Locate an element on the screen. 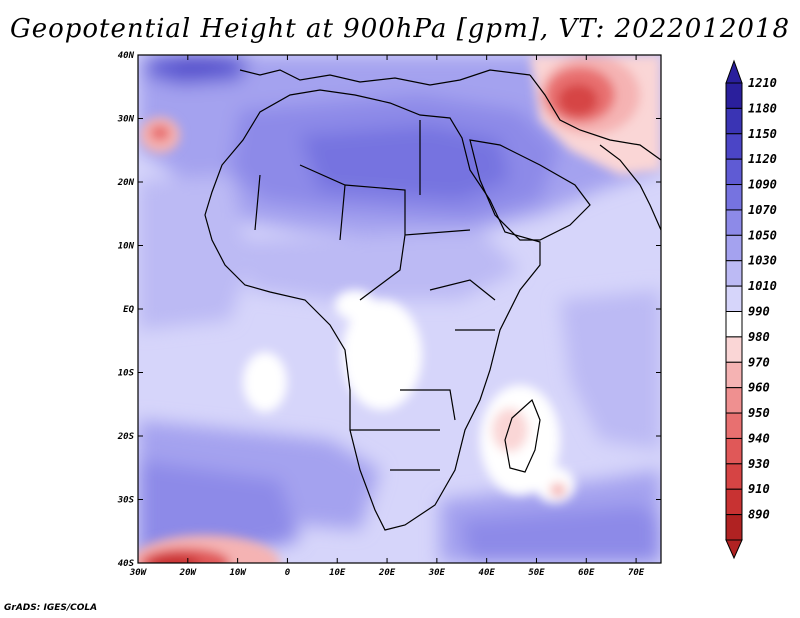 The image size is (800, 618). colorbar-label: 960 is located at coordinates (759, 388).